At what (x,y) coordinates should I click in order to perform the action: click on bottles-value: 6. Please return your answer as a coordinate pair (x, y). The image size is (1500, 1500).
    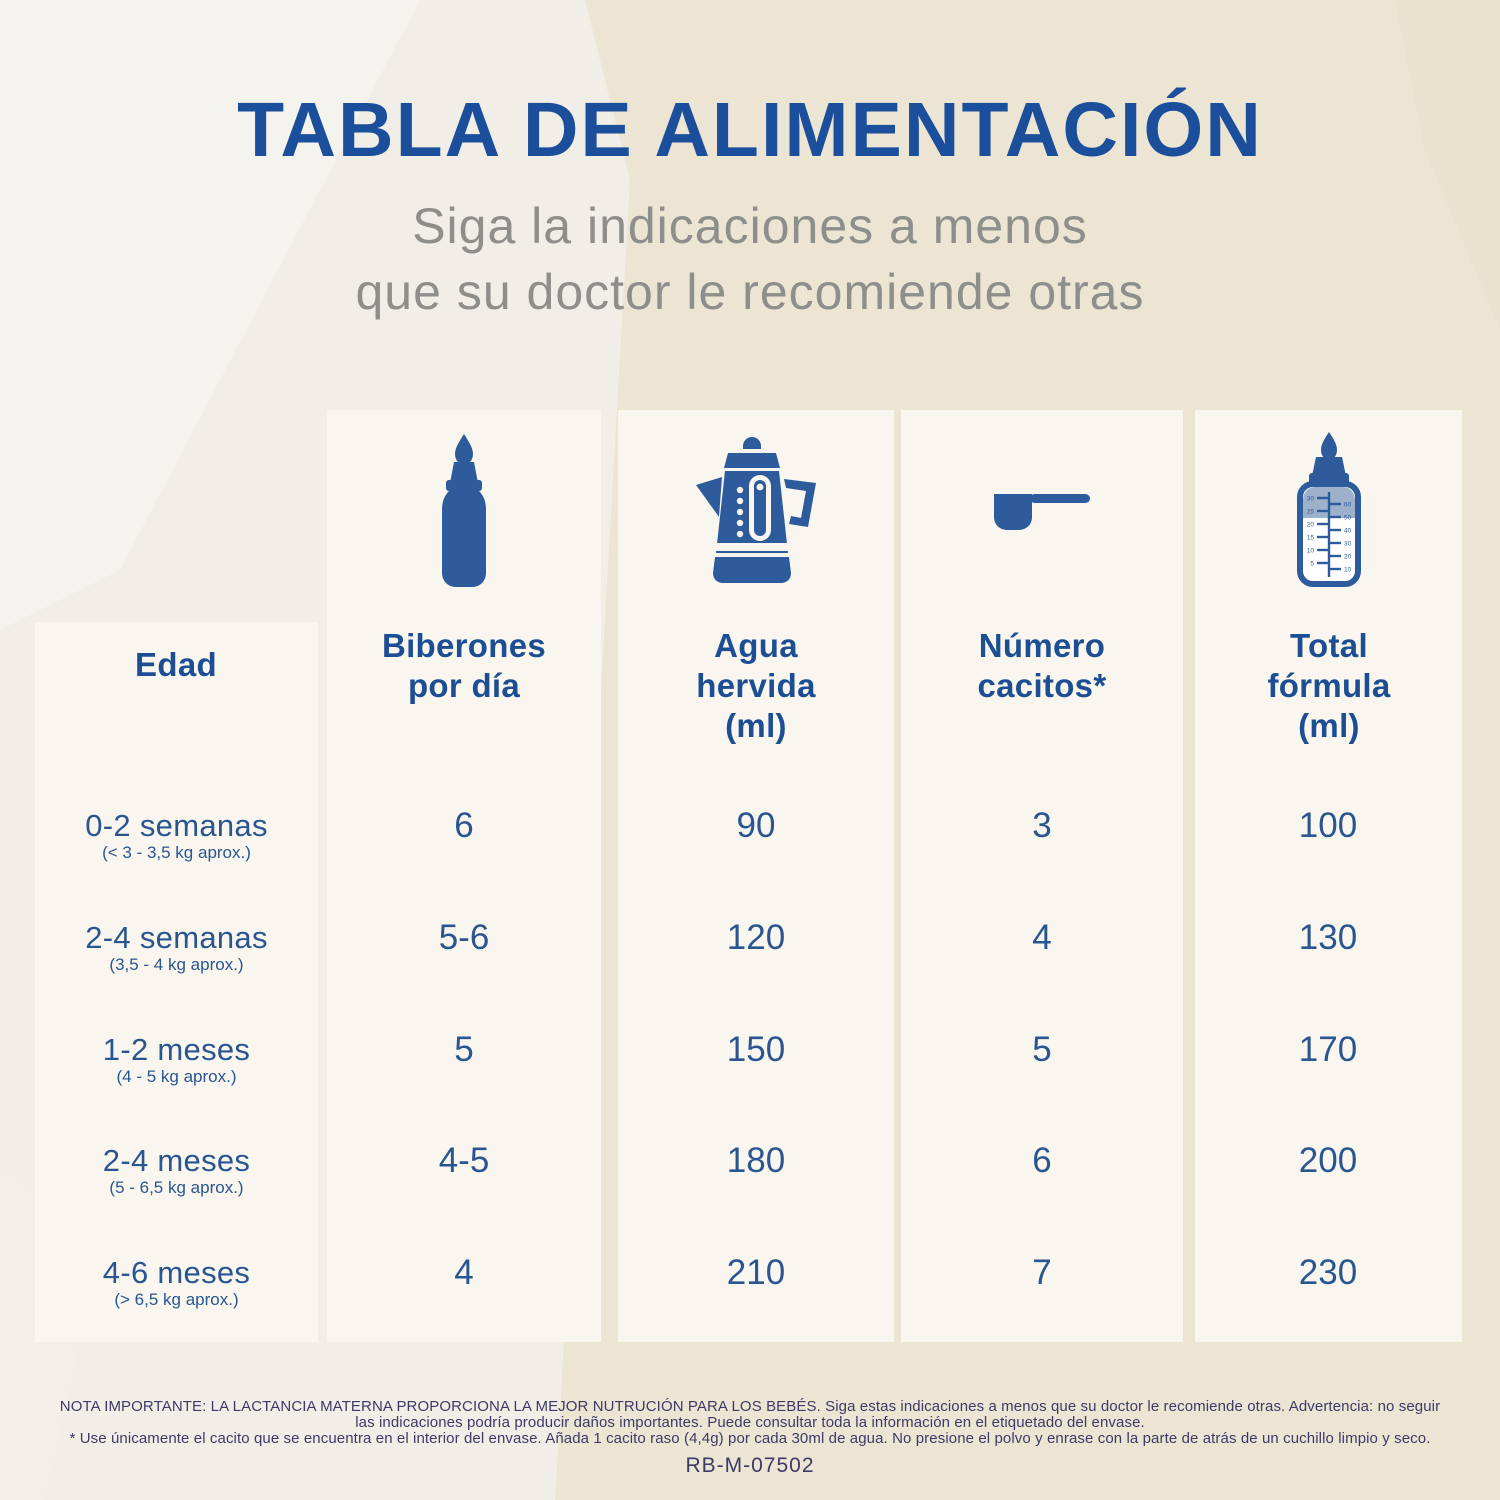
    Looking at the image, I should click on (464, 825).